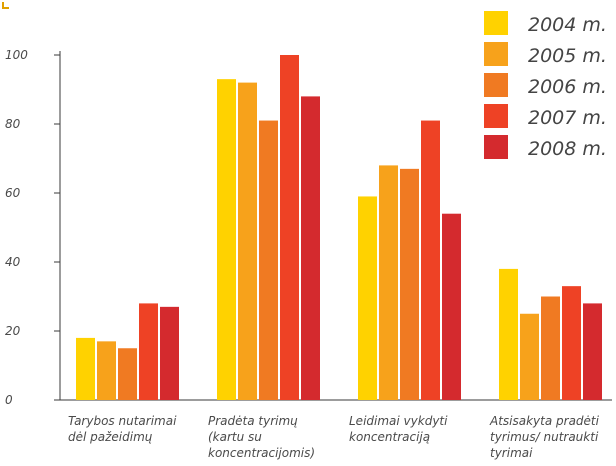 The image size is (616, 466). Describe the element at coordinates (85, 368) in the screenshot. I see `bar-2004-cat1` at that location.